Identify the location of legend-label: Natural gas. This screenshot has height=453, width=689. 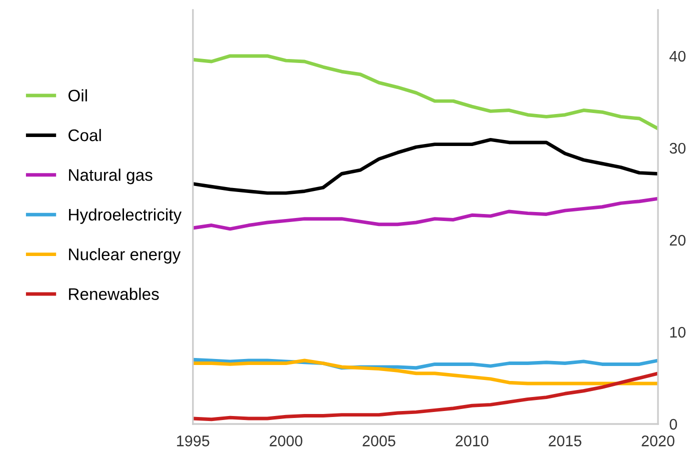
(110, 176).